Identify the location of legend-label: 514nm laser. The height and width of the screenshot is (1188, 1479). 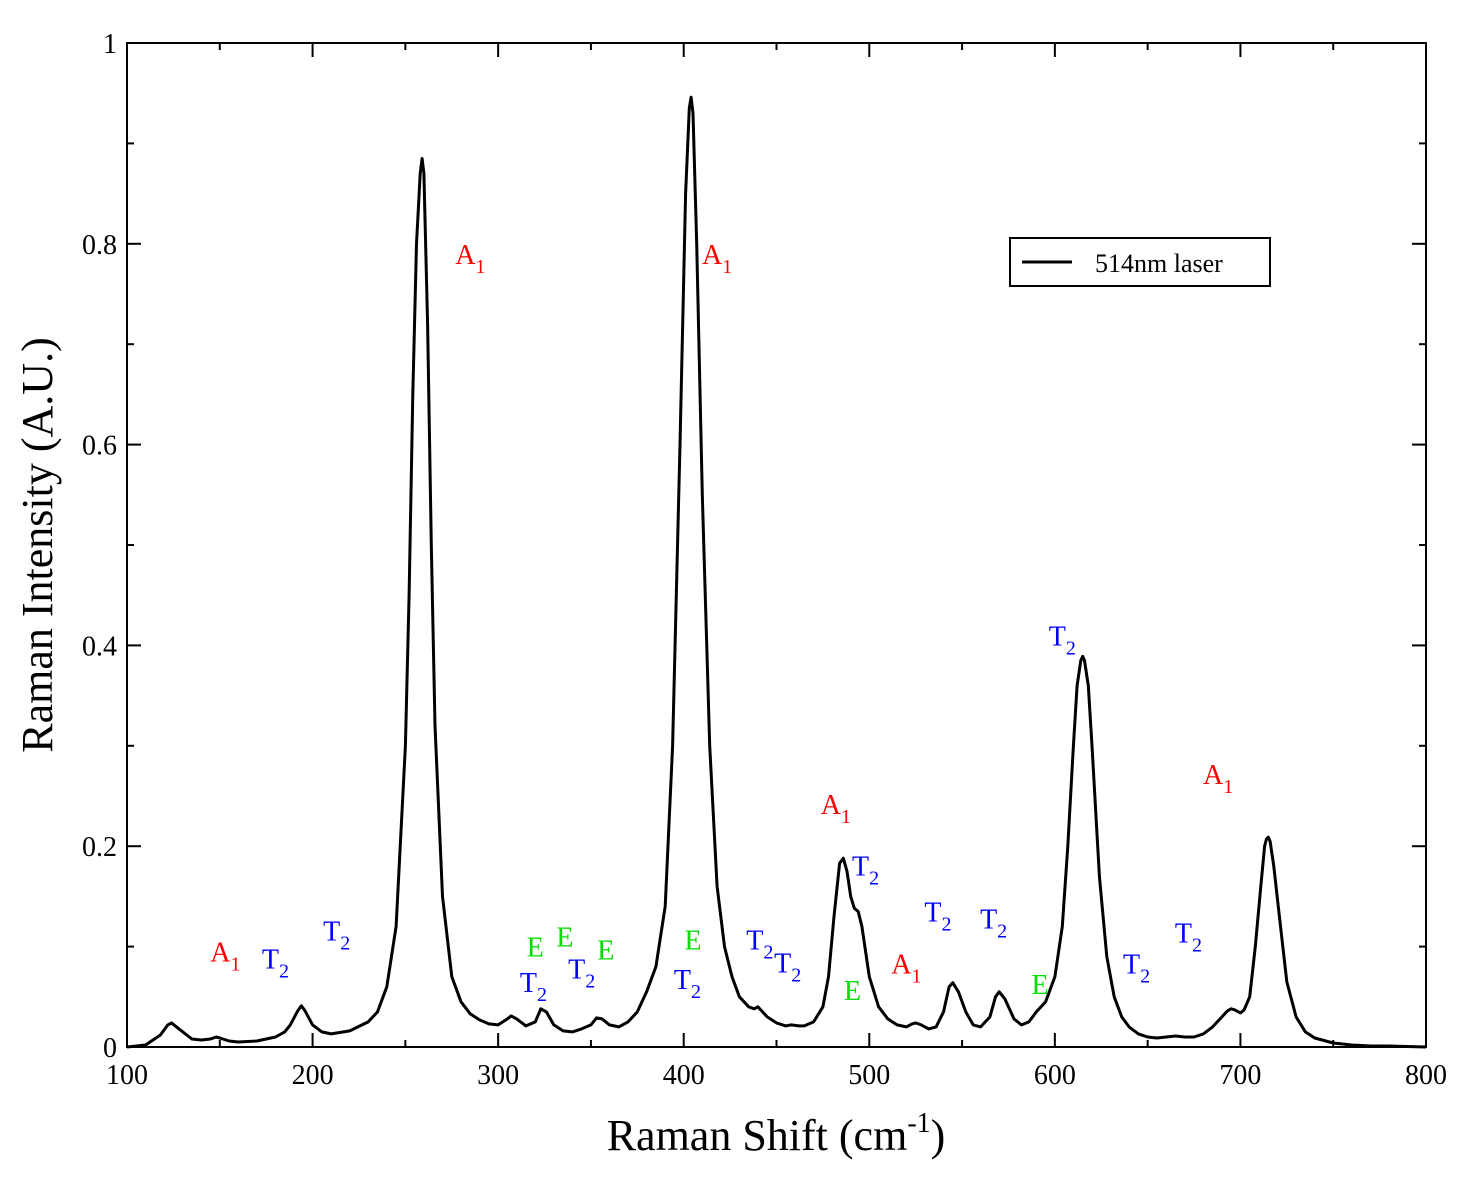
(1159, 263).